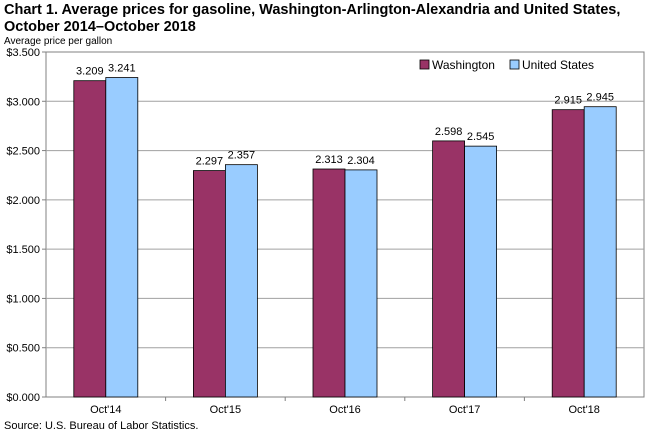 This screenshot has height=438, width=650. What do you see at coordinates (23, 102) in the screenshot?
I see `y-tick-label: $3.000` at bounding box center [23, 102].